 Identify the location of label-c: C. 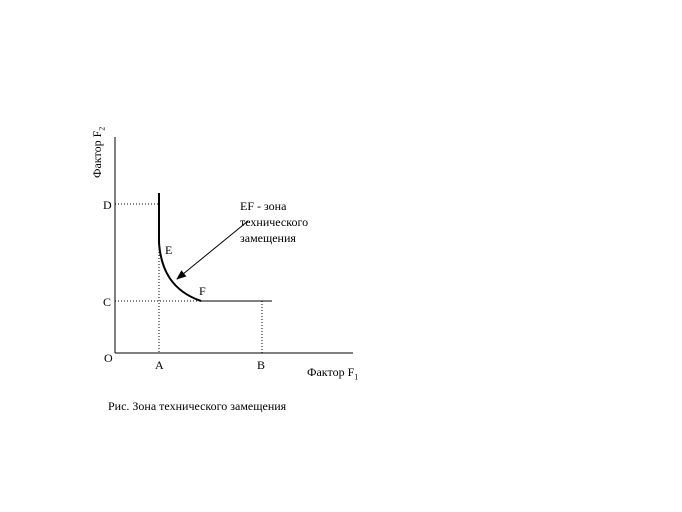
(107, 302).